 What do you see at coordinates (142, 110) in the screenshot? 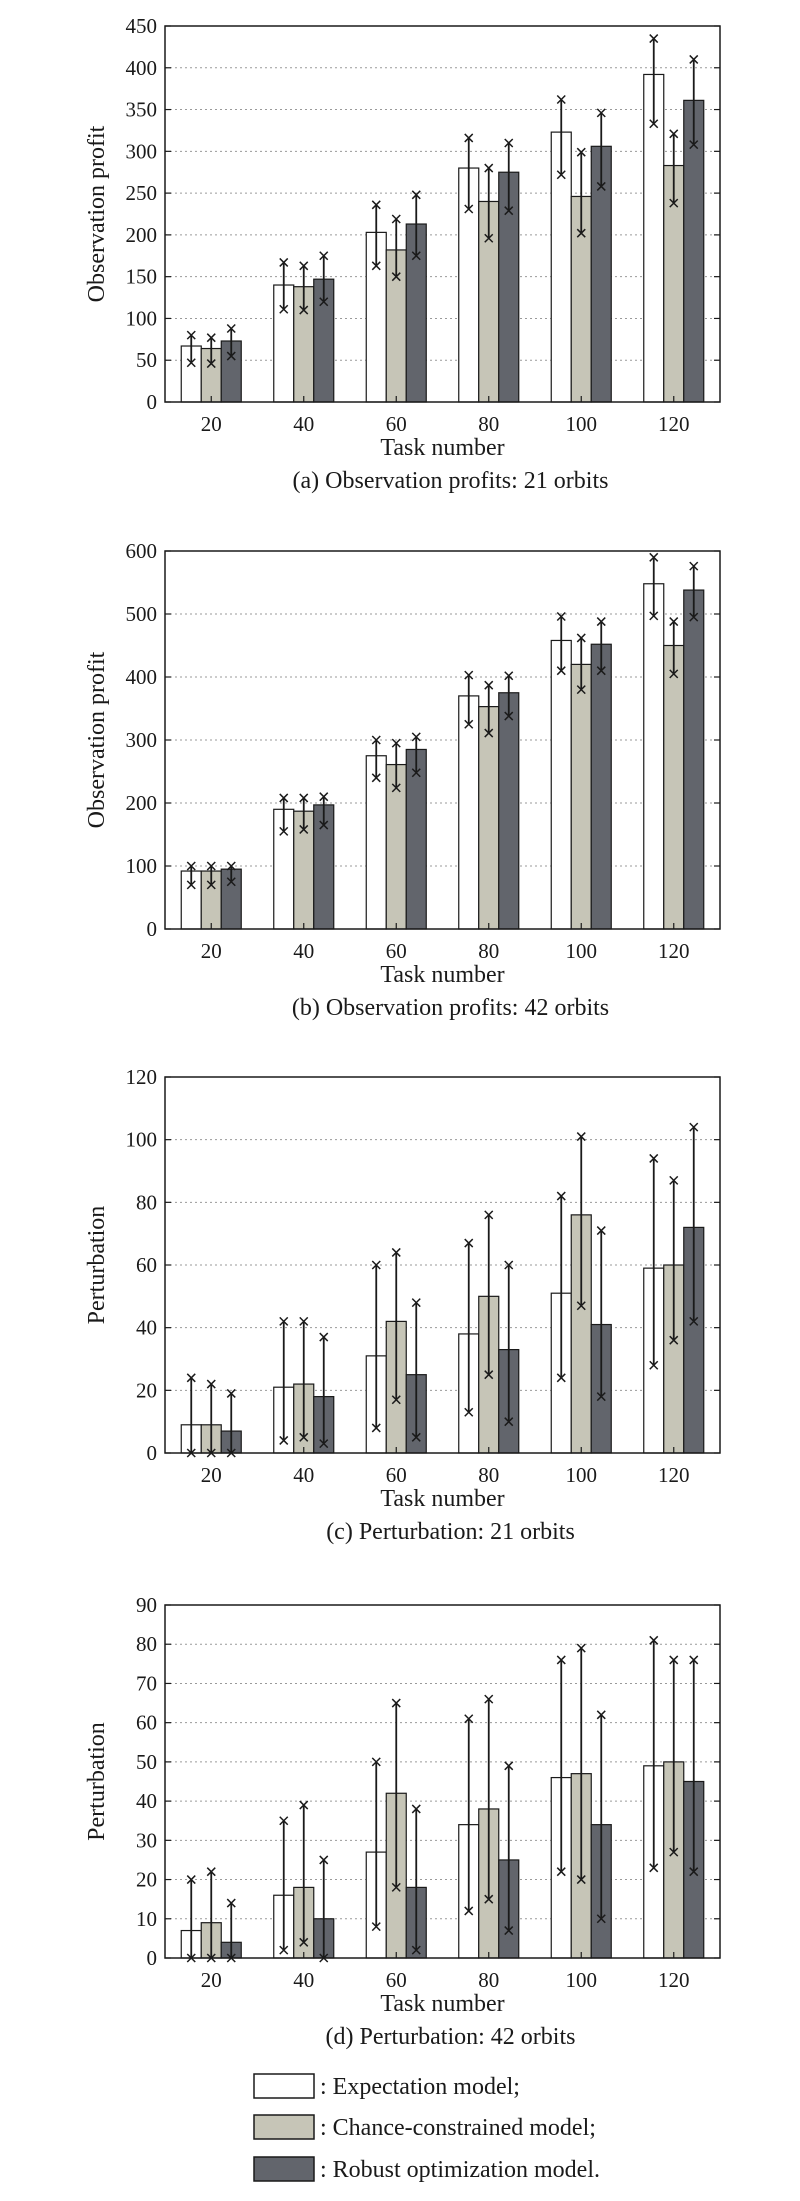
I see `y-tick-label-350: 350` at bounding box center [142, 110].